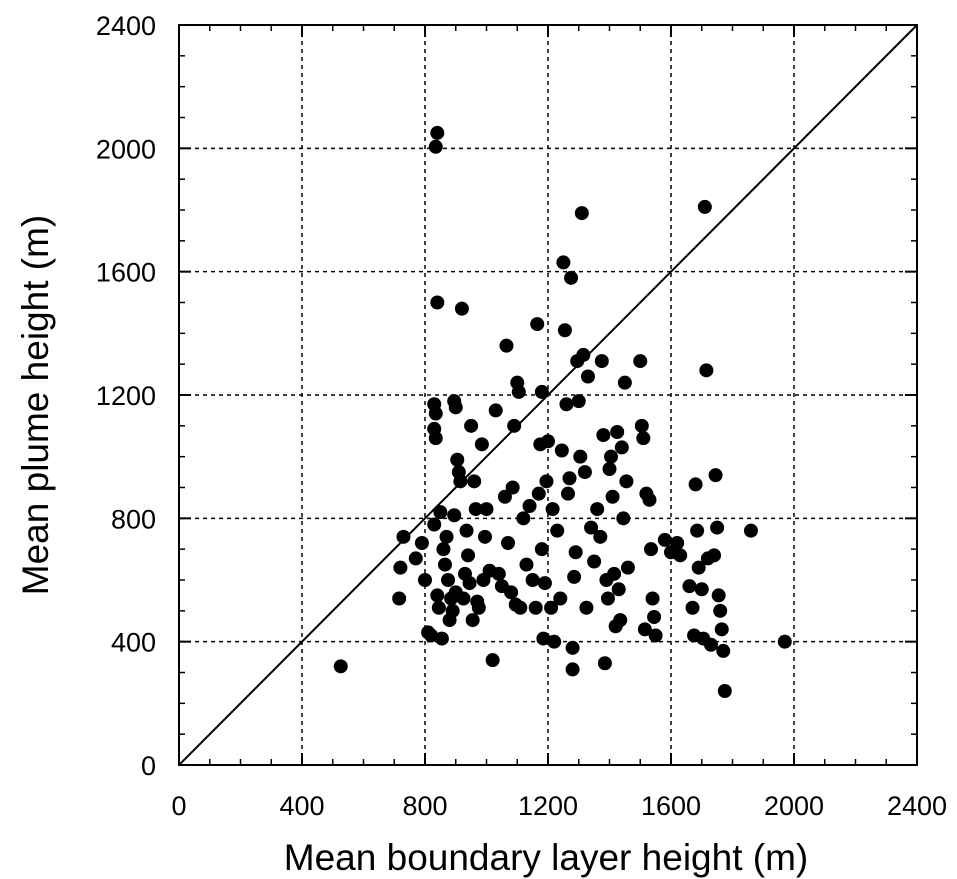 Image resolution: width=957 pixels, height=879 pixels. I want to click on x-axis-title: Mean boundary layer height (m), so click(546, 857).